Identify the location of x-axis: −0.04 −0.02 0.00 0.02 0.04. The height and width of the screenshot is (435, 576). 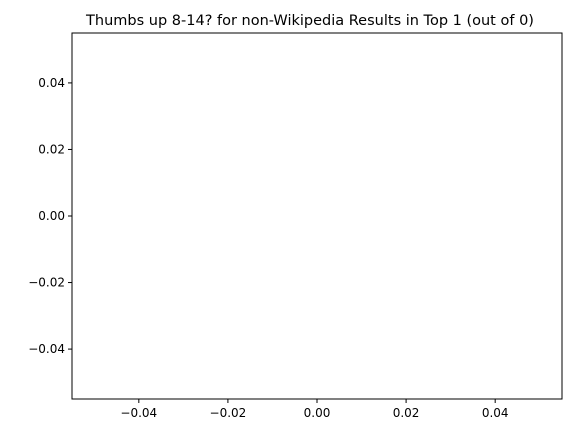
(314, 409).